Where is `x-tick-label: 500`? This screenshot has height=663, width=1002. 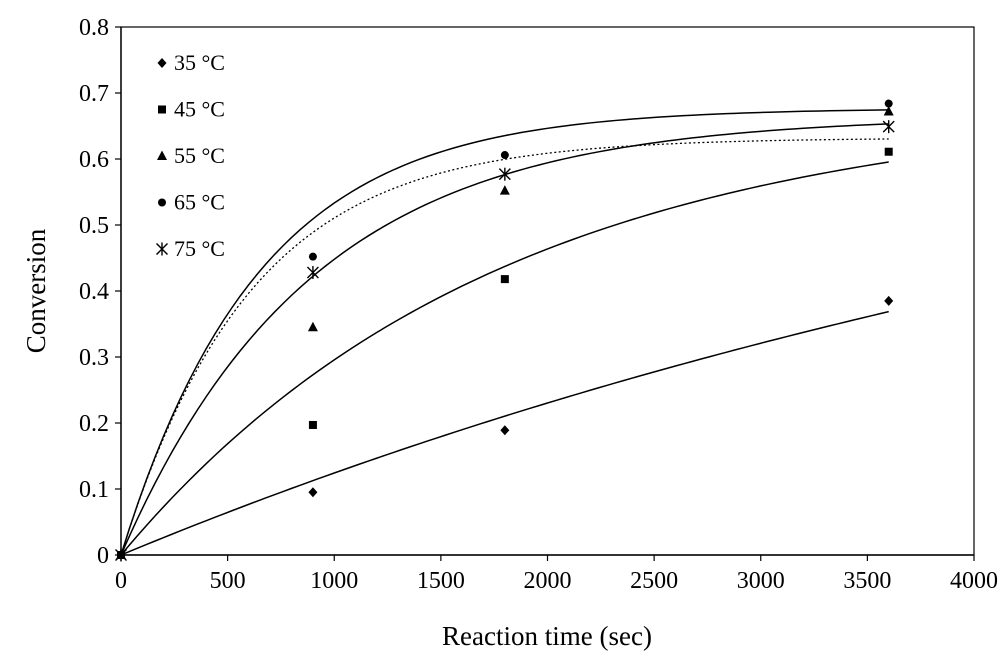 x-tick-label: 500 is located at coordinates (228, 581).